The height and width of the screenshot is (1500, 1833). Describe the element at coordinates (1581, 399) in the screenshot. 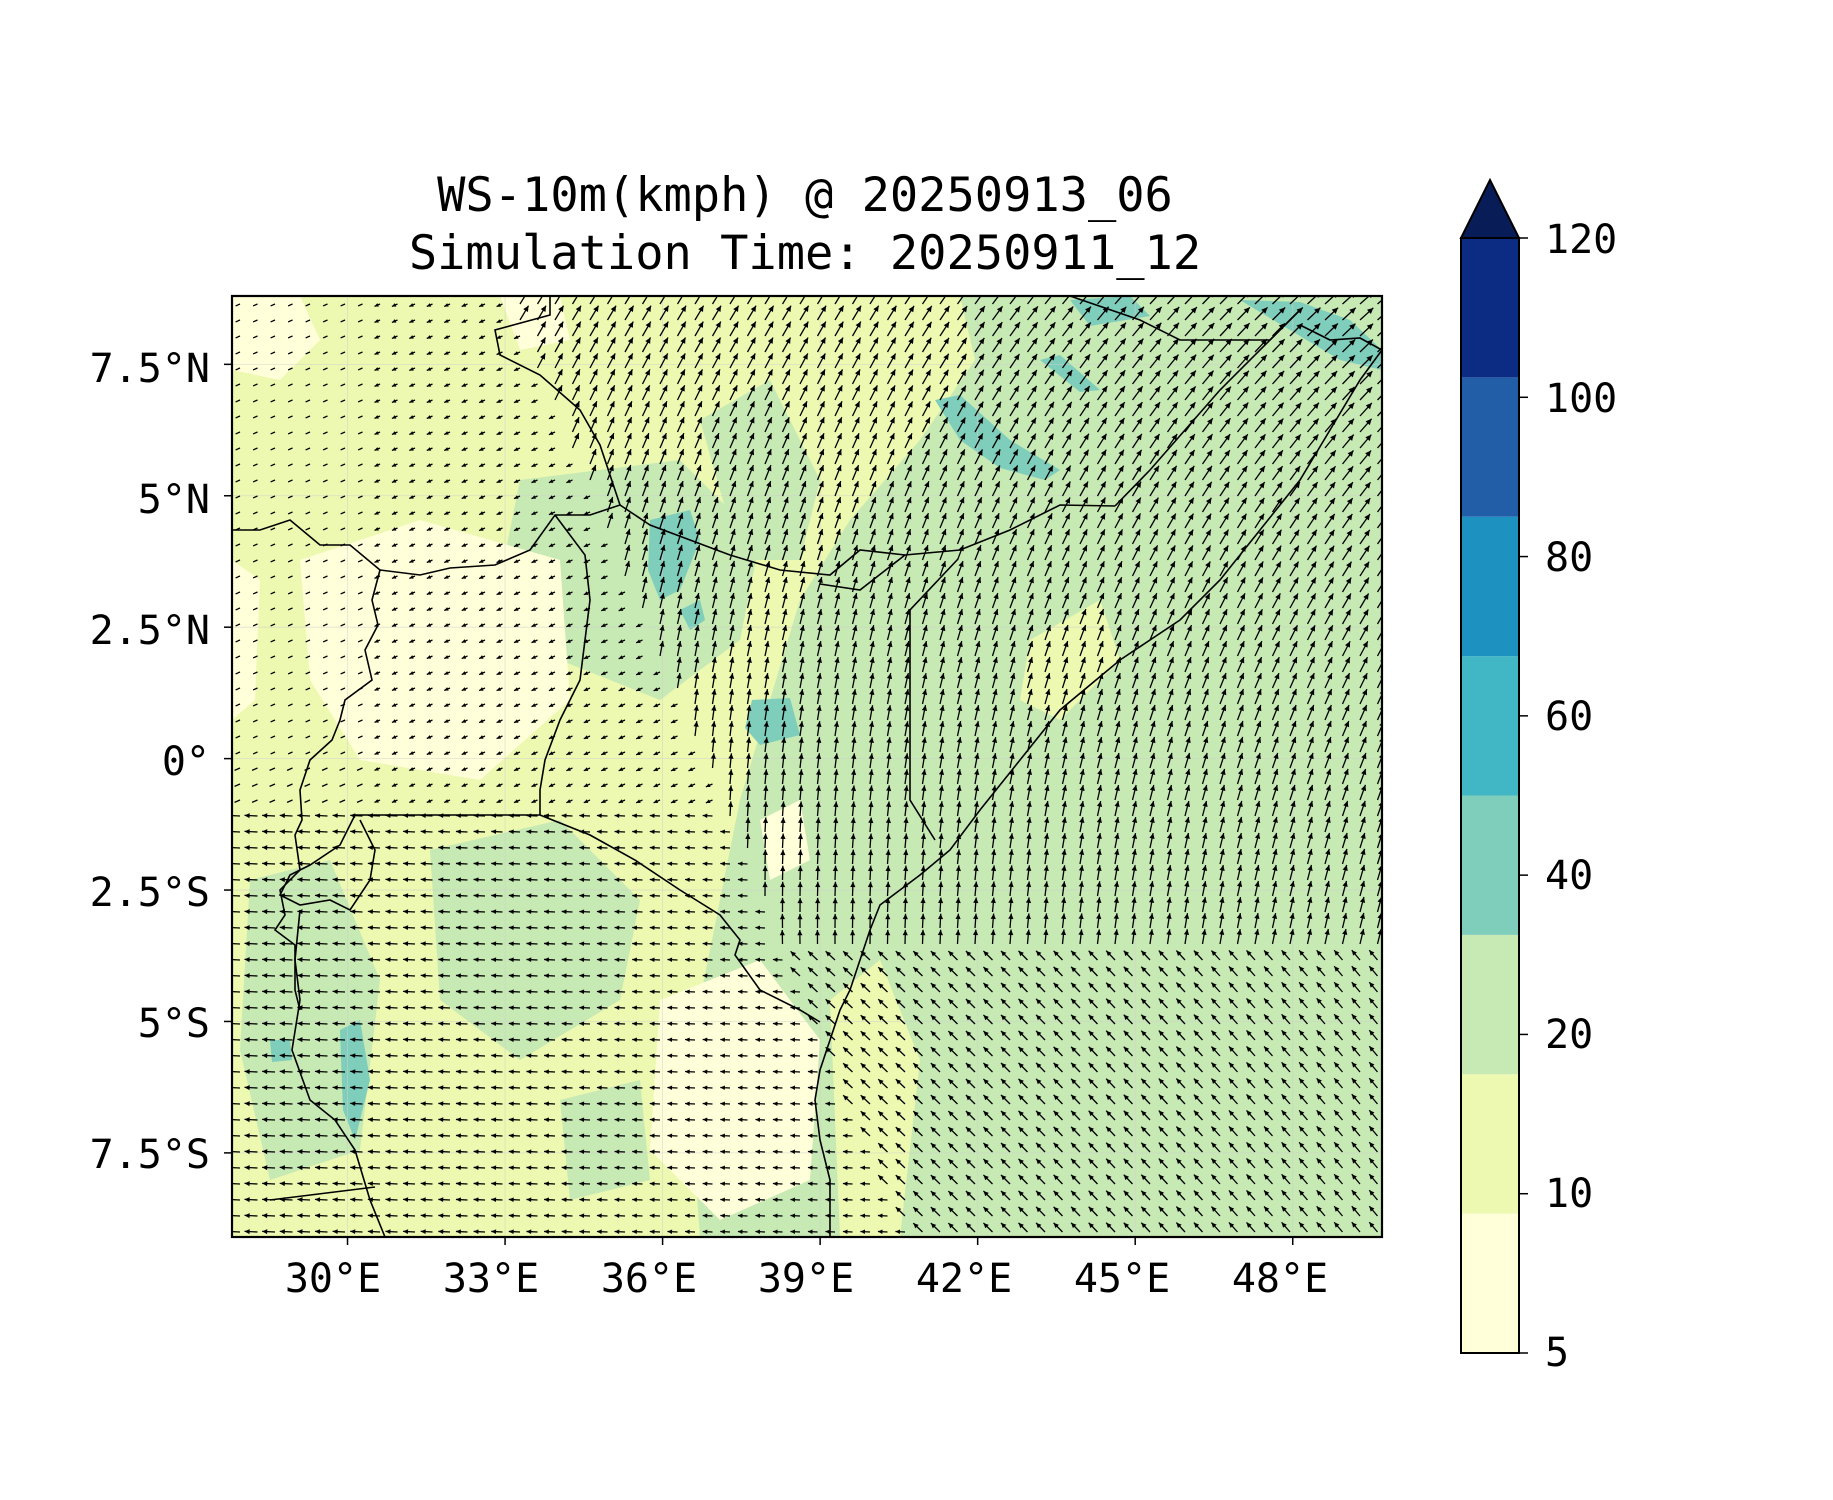

I see `colorbar-label-100: 100` at that location.